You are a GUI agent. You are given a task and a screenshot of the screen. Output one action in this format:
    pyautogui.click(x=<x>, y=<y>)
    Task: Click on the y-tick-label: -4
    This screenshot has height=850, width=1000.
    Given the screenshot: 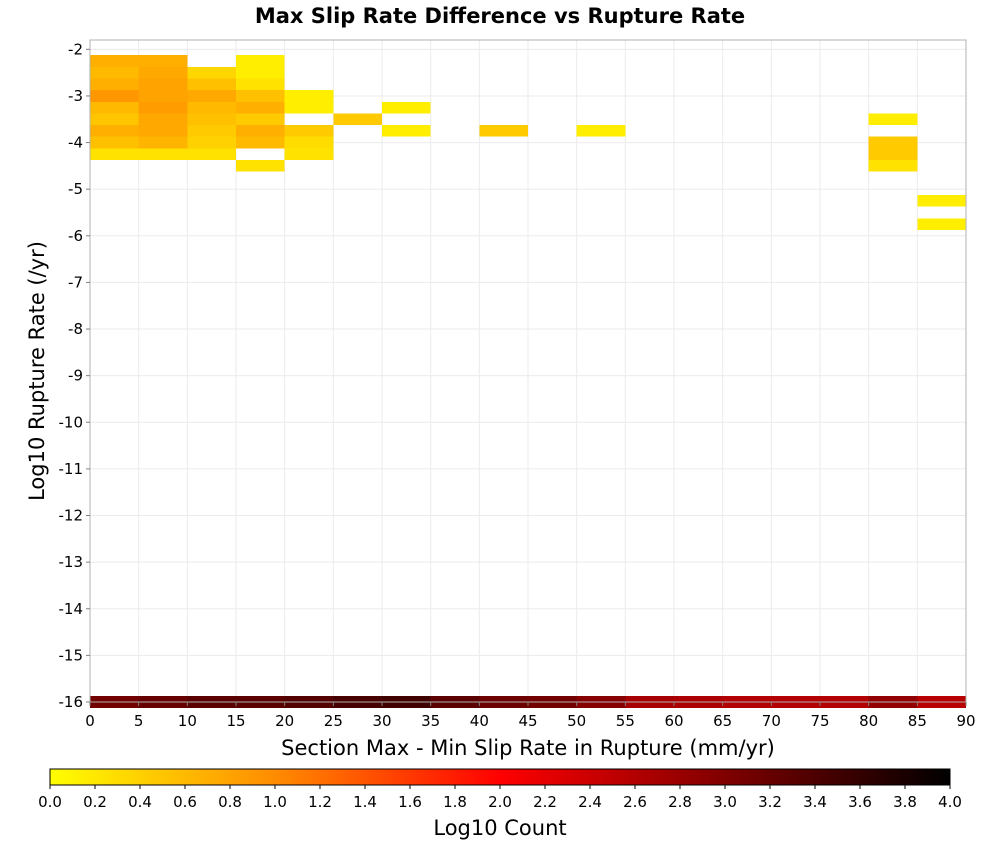 What is the action you would take?
    pyautogui.click(x=75, y=143)
    